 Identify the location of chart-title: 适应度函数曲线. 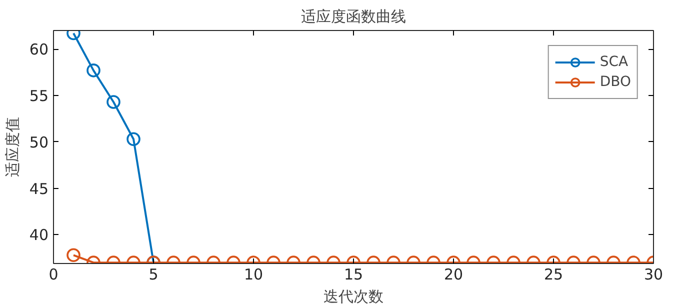
(353, 17).